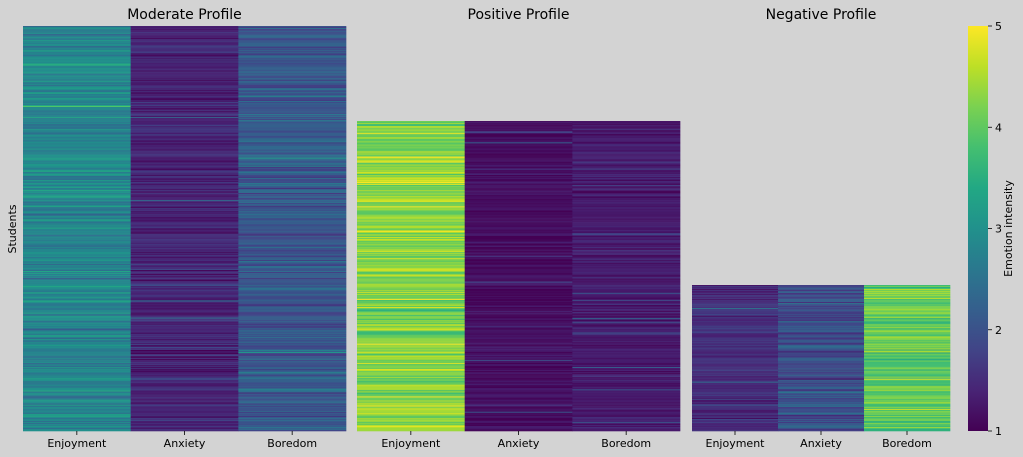  What do you see at coordinates (411, 443) in the screenshot?
I see `x-tick-label: Enjoyment` at bounding box center [411, 443].